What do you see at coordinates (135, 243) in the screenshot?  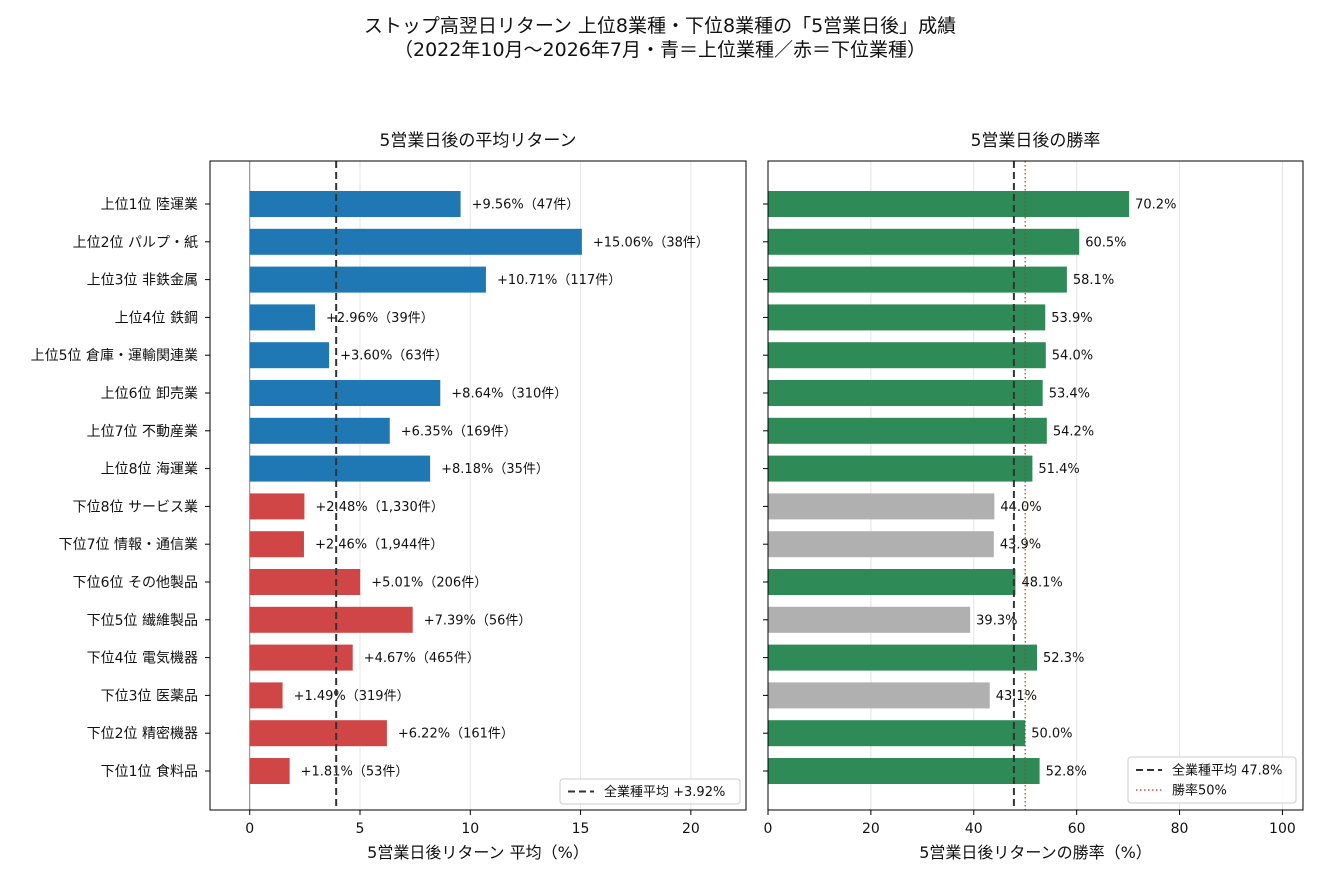 I see `category-tick-label: 上位2位 パルプ・紙` at bounding box center [135, 243].